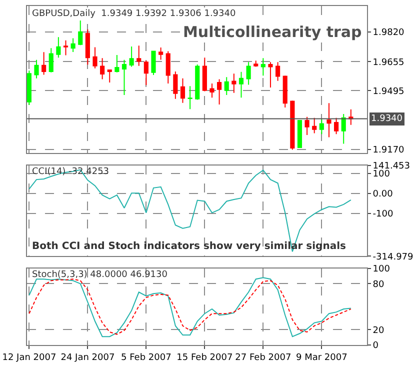  I want to click on y-tick-label: 20, so click(378, 331).